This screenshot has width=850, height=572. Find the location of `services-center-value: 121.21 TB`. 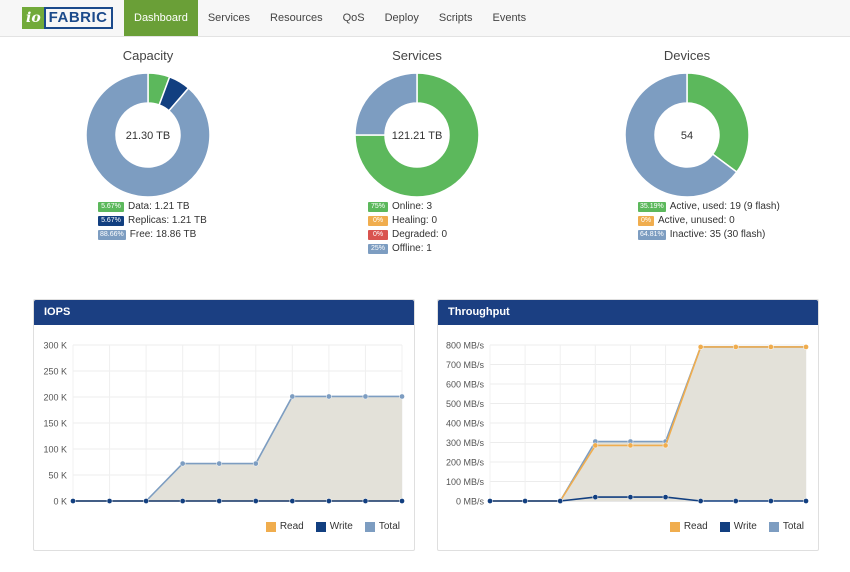

services-center-value: 121.21 TB is located at coordinates (417, 136).